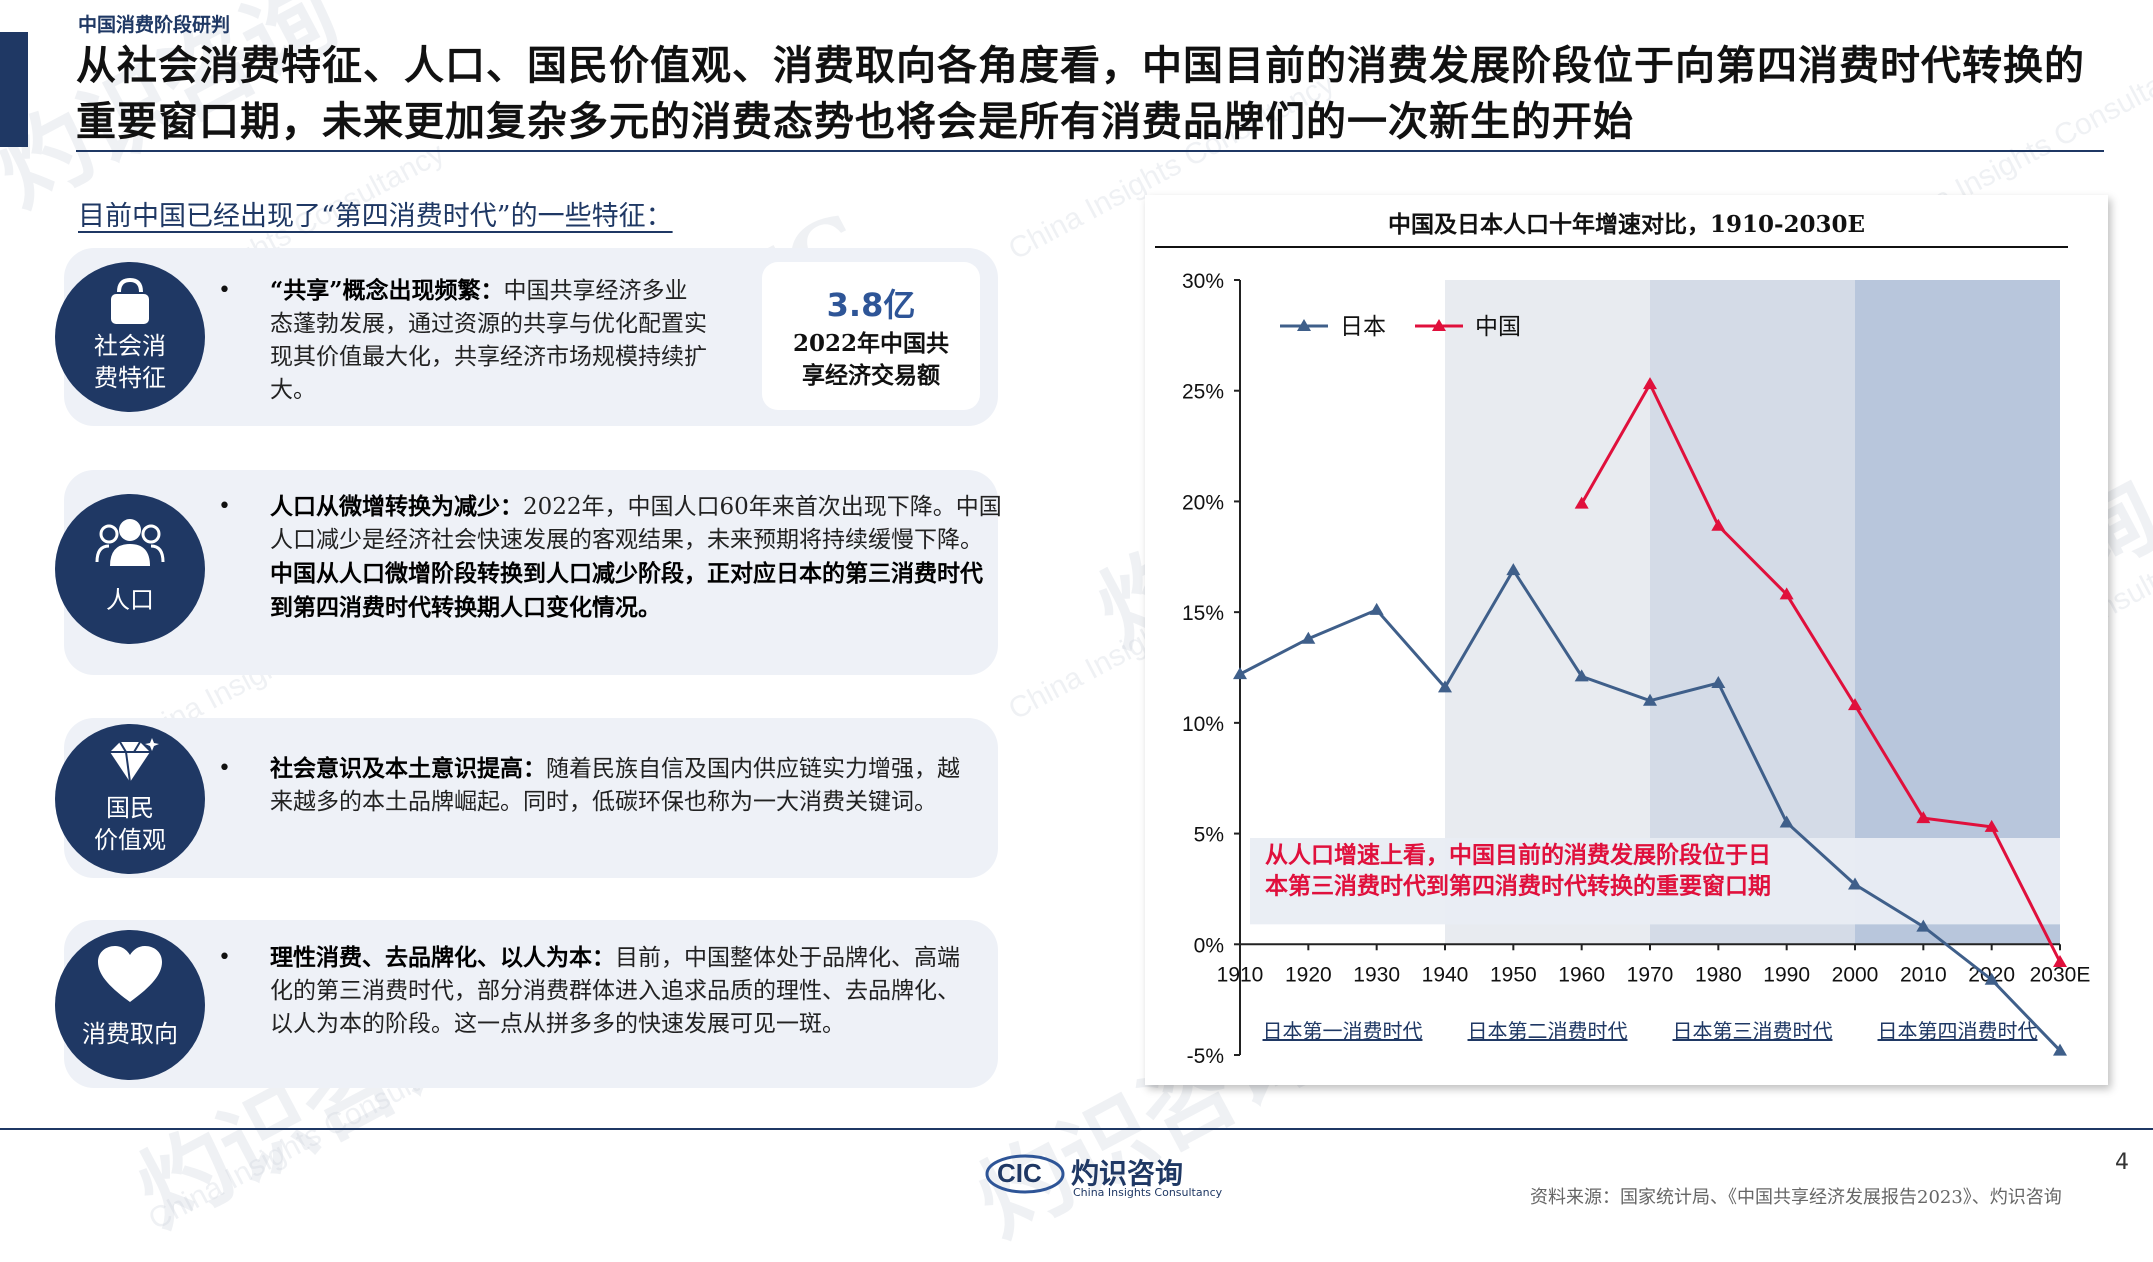 The height and width of the screenshot is (1262, 2153). What do you see at coordinates (1650, 974) in the screenshot?
I see `x-tick-label: 1970` at bounding box center [1650, 974].